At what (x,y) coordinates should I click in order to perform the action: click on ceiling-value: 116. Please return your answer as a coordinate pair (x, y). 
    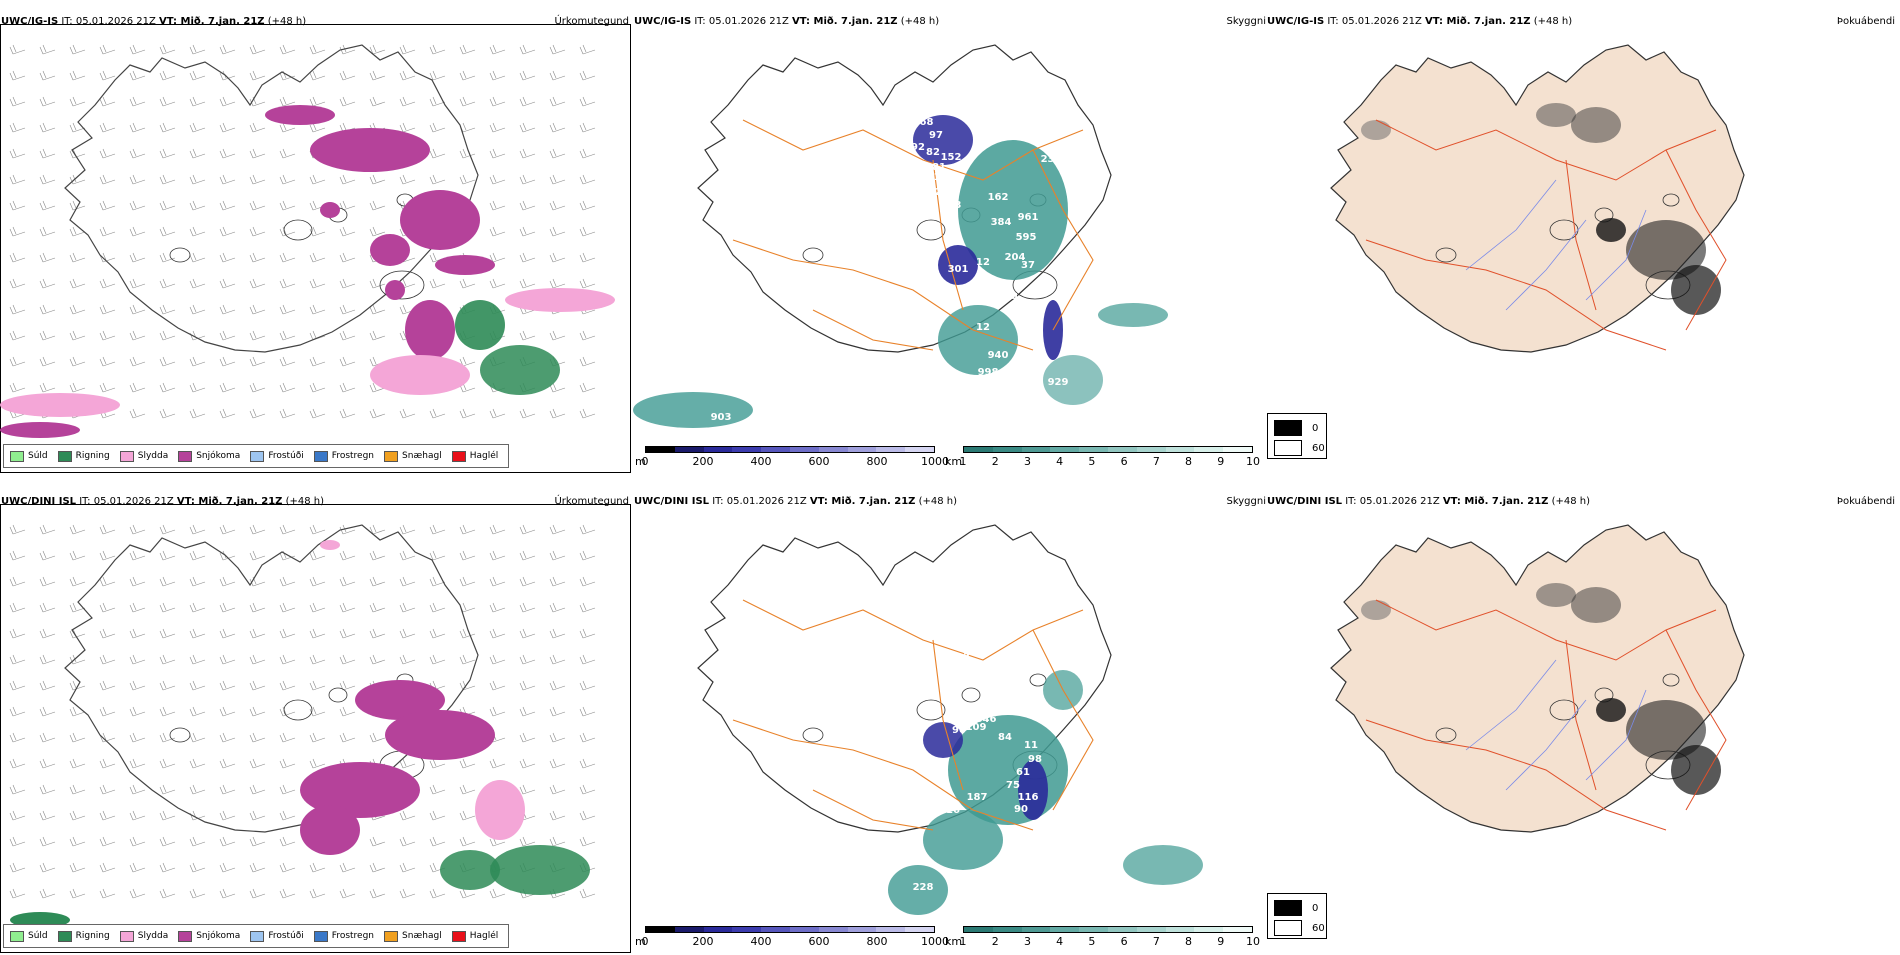
    Looking at the image, I should click on (1028, 797).